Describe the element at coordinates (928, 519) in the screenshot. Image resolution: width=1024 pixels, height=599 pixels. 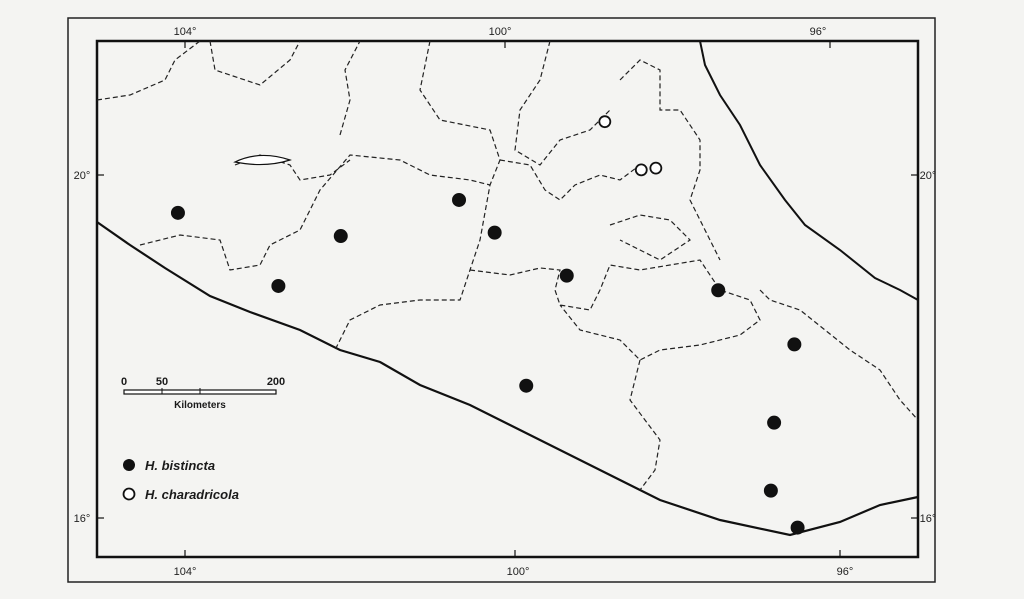
I see `lat-label-right-16: 16°` at that location.